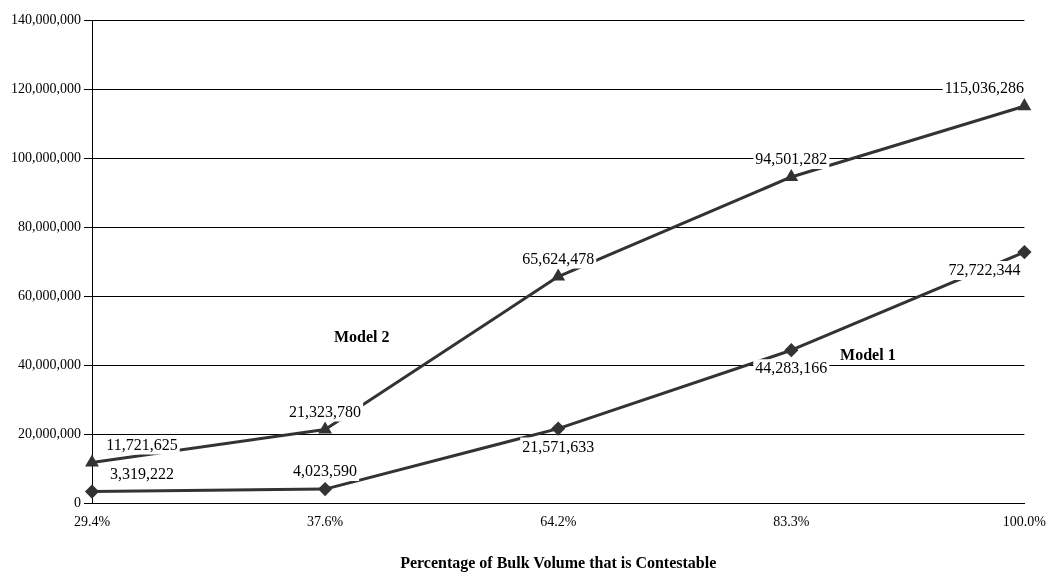 The width and height of the screenshot is (1057, 585). What do you see at coordinates (49, 433) in the screenshot?
I see `y-tick-label: 20,000,000` at bounding box center [49, 433].